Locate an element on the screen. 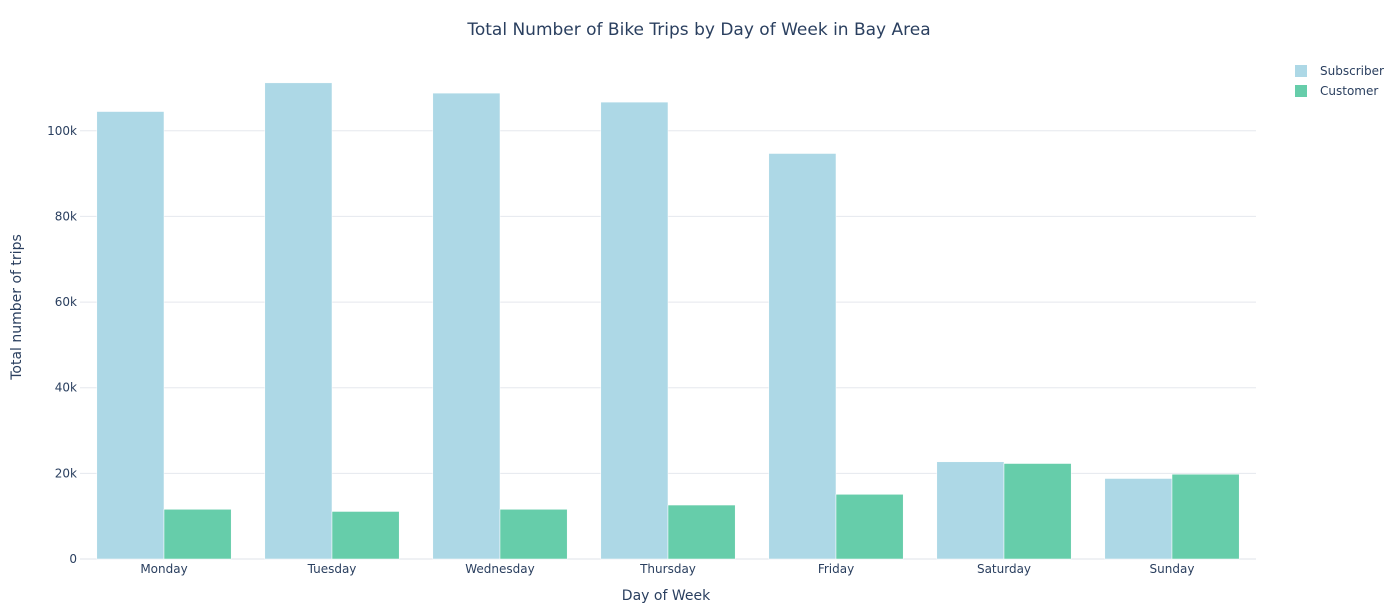  bar-subscriber-sunday is located at coordinates (1138, 519).